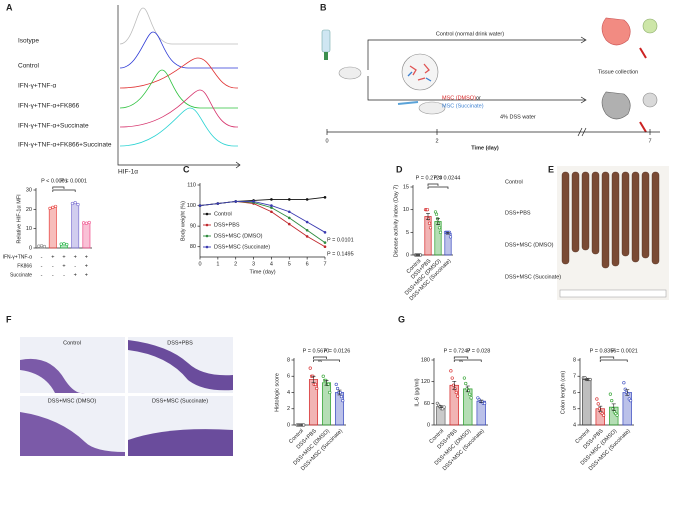  I want to click on bottle, so click(326, 41).